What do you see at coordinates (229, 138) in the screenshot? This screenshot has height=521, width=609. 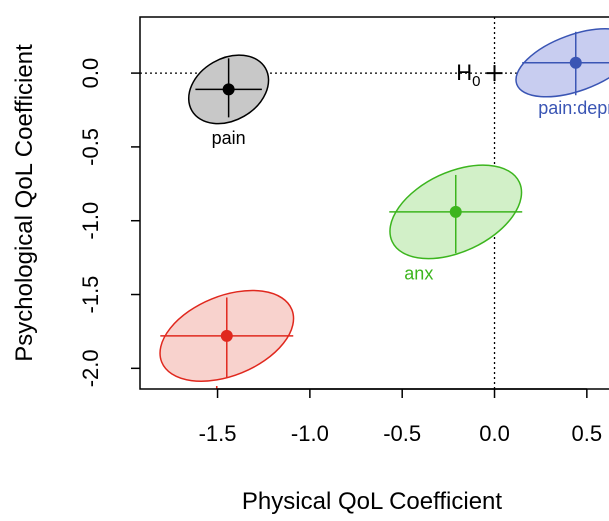 I see `point-label: pain` at bounding box center [229, 138].